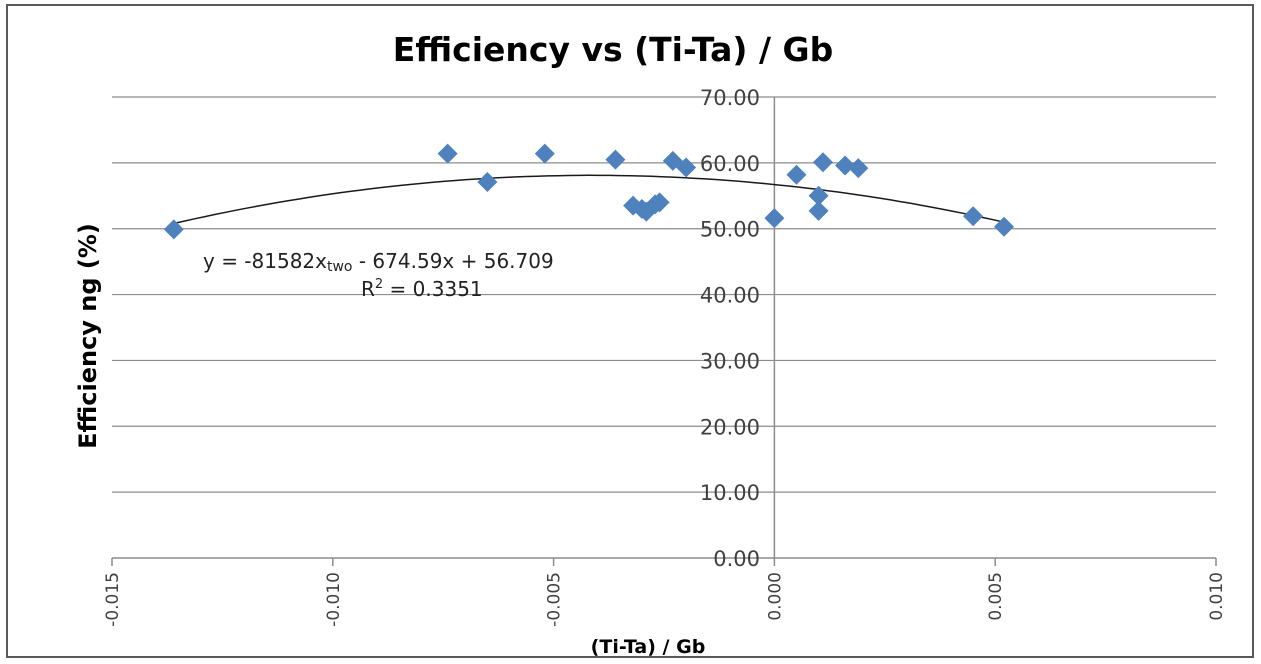 The width and height of the screenshot is (1261, 664). Describe the element at coordinates (379, 284) in the screenshot. I see `r2-sup: 2` at that location.